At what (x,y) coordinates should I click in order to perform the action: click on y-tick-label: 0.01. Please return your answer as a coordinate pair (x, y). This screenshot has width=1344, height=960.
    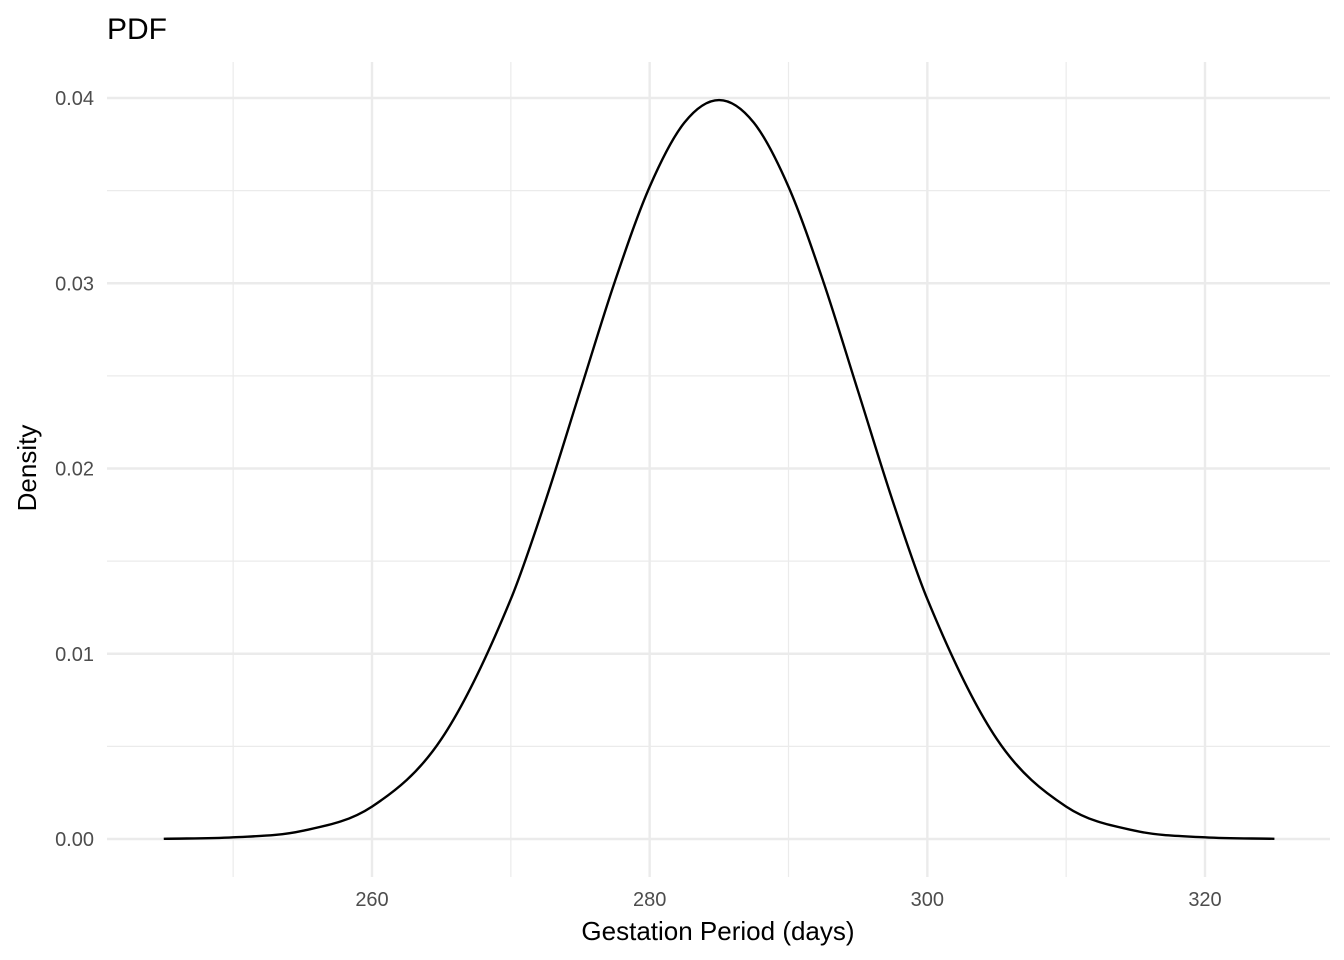
    Looking at the image, I should click on (74, 655).